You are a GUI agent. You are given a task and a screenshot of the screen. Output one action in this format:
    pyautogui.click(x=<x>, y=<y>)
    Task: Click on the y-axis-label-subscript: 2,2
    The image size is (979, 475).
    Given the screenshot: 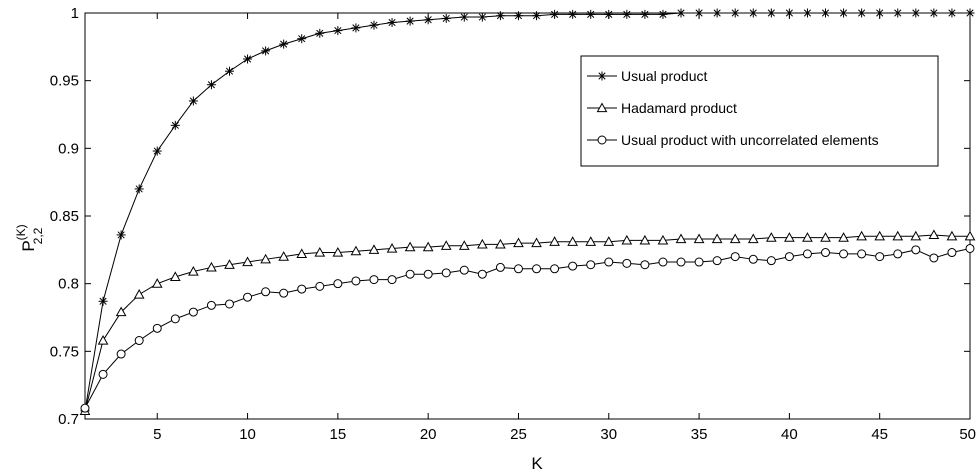 What is the action you would take?
    pyautogui.click(x=38, y=235)
    